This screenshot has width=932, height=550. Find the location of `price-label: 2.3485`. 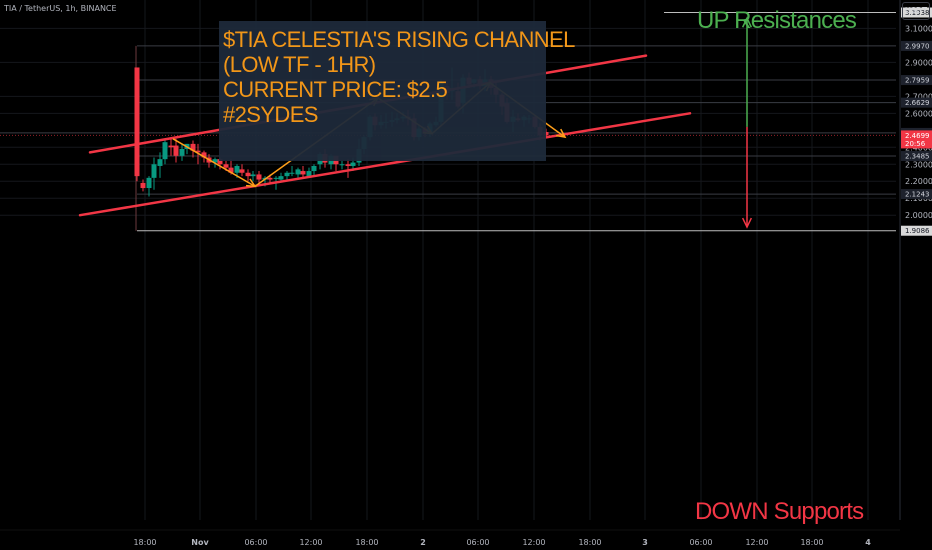

price-label: 2.3485 is located at coordinates (917, 157).